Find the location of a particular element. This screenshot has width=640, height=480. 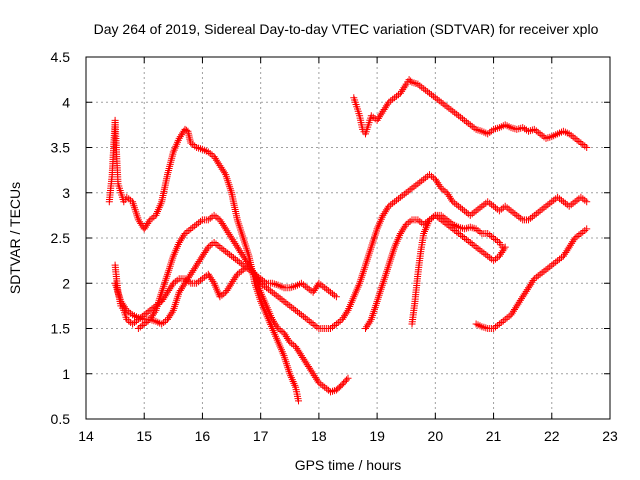

x-tick-label: 15 is located at coordinates (144, 436).